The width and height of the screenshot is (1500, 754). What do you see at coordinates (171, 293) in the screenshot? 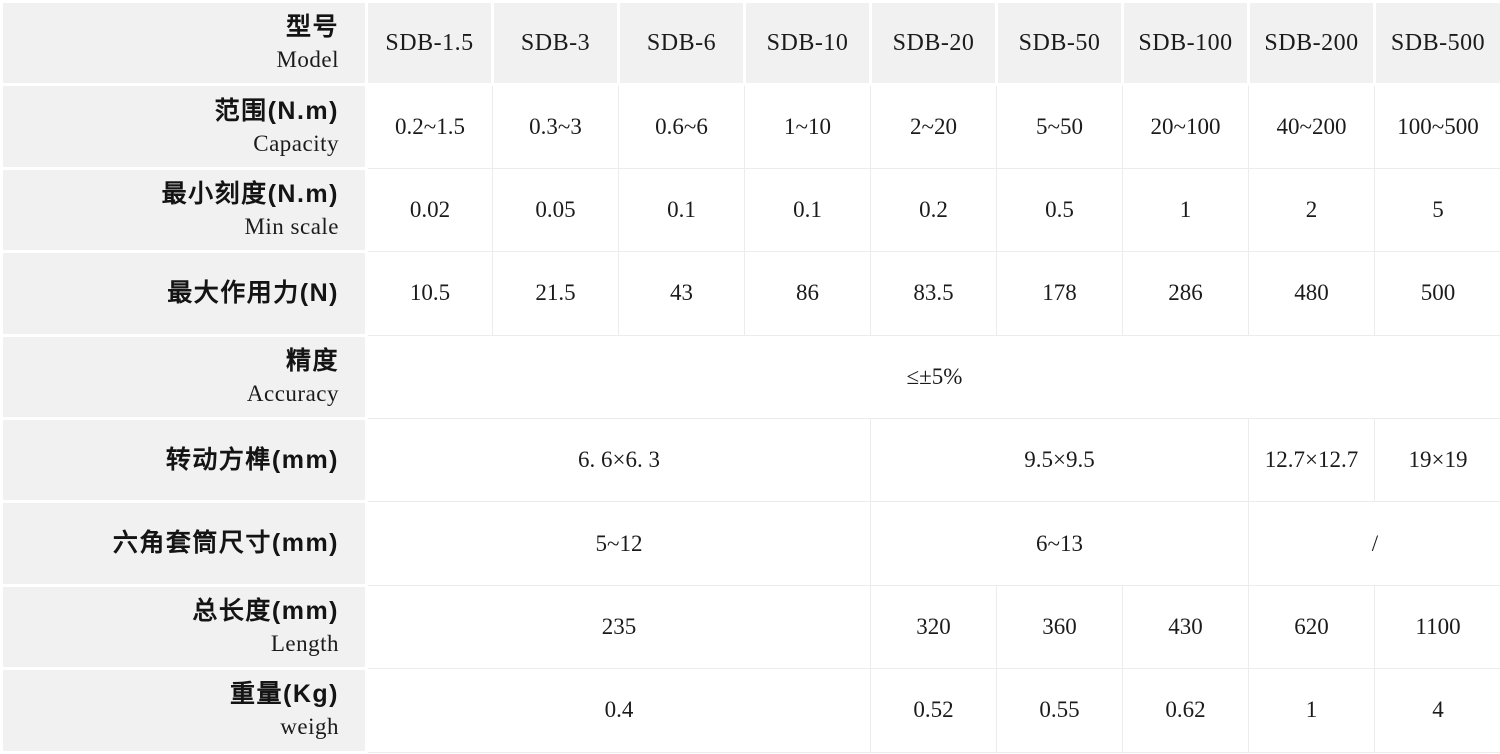
I see `row-label-zh: 最大作用力(N)` at bounding box center [171, 293].